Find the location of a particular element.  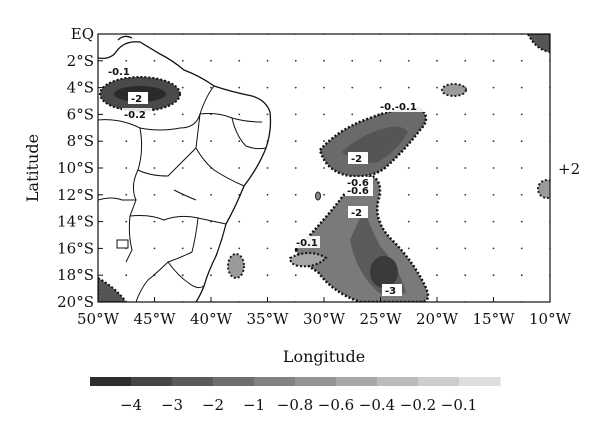

longitude-ticks: 50°W 45°W 40°W 35°W 30°W 25°W 20°W 15°W 10°W is located at coordinates (324, 312).